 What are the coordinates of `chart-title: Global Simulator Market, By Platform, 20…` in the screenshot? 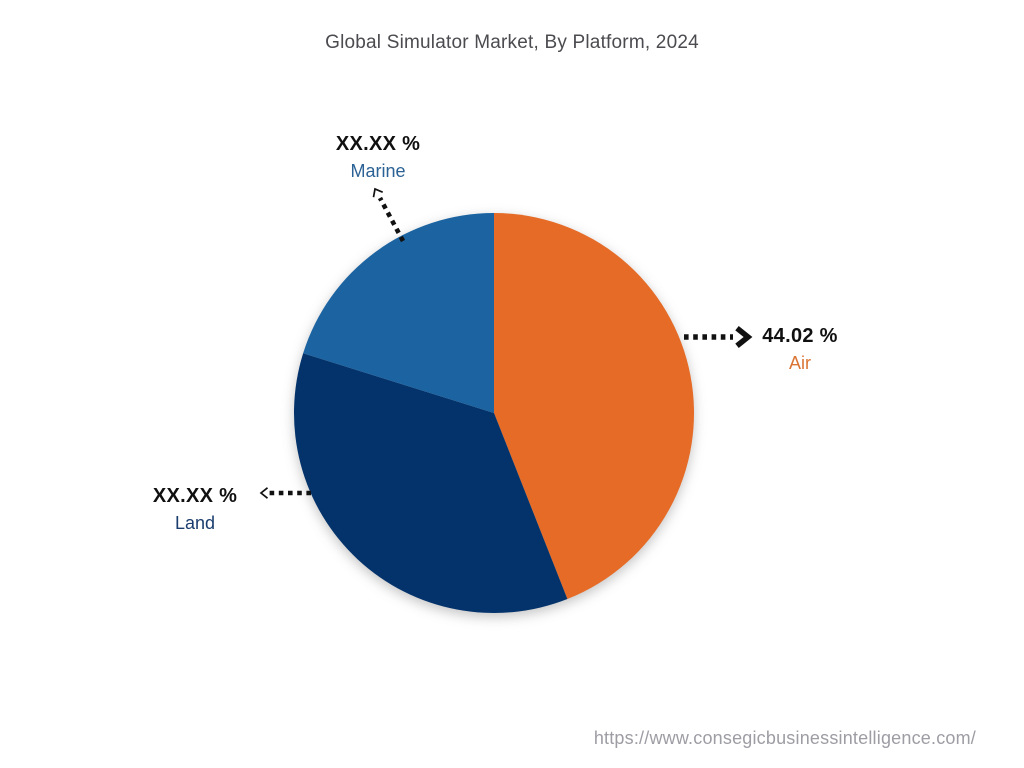 It's located at (512, 42).